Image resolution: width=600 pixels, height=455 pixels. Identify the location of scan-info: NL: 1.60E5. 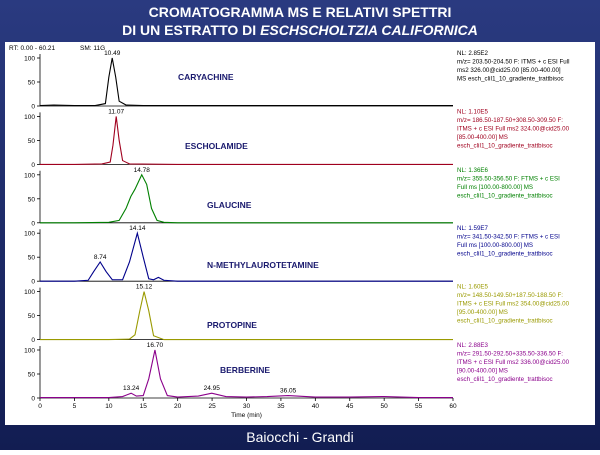
(473, 287).